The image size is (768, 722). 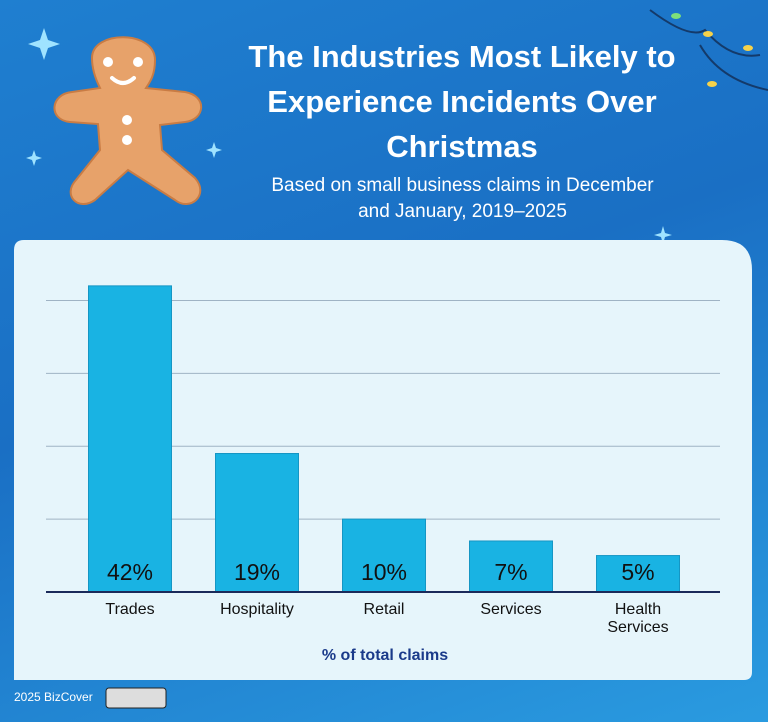 What do you see at coordinates (510, 572) in the screenshot?
I see `value-label: 7%` at bounding box center [510, 572].